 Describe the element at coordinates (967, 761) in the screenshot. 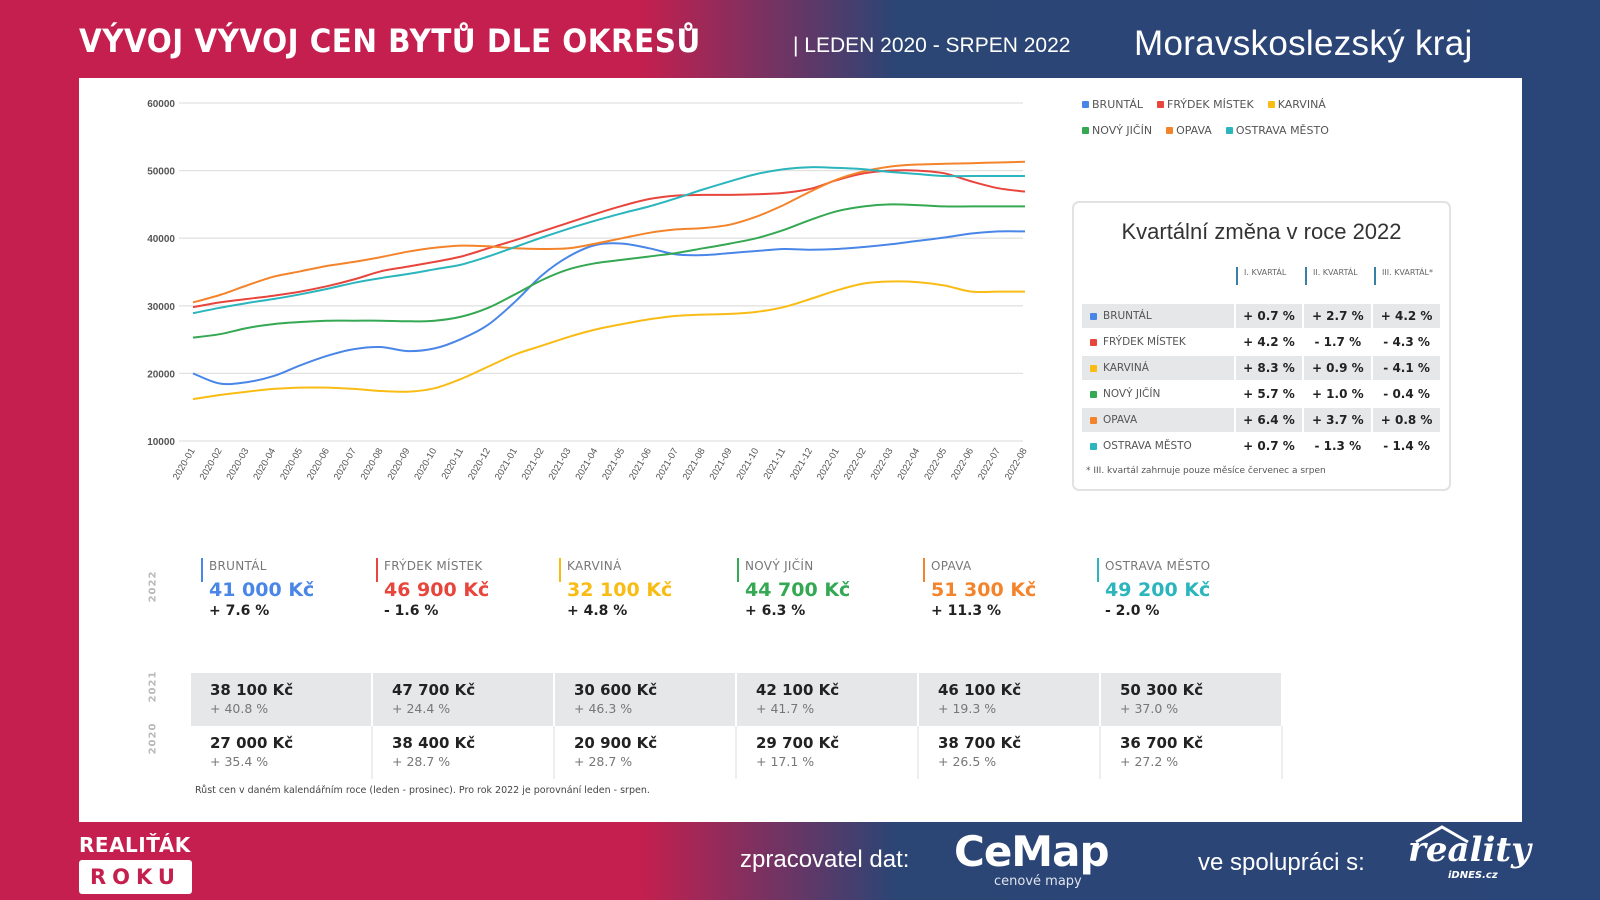

I see `change-2020: + 26.5 %` at that location.